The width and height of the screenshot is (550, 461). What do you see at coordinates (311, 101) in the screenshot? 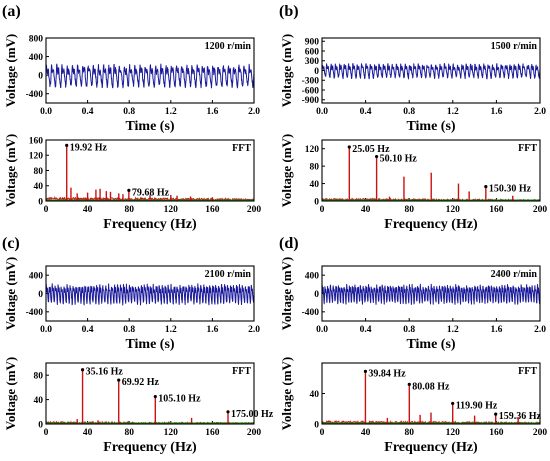
I see `time-ytick-label: -900` at bounding box center [311, 101].